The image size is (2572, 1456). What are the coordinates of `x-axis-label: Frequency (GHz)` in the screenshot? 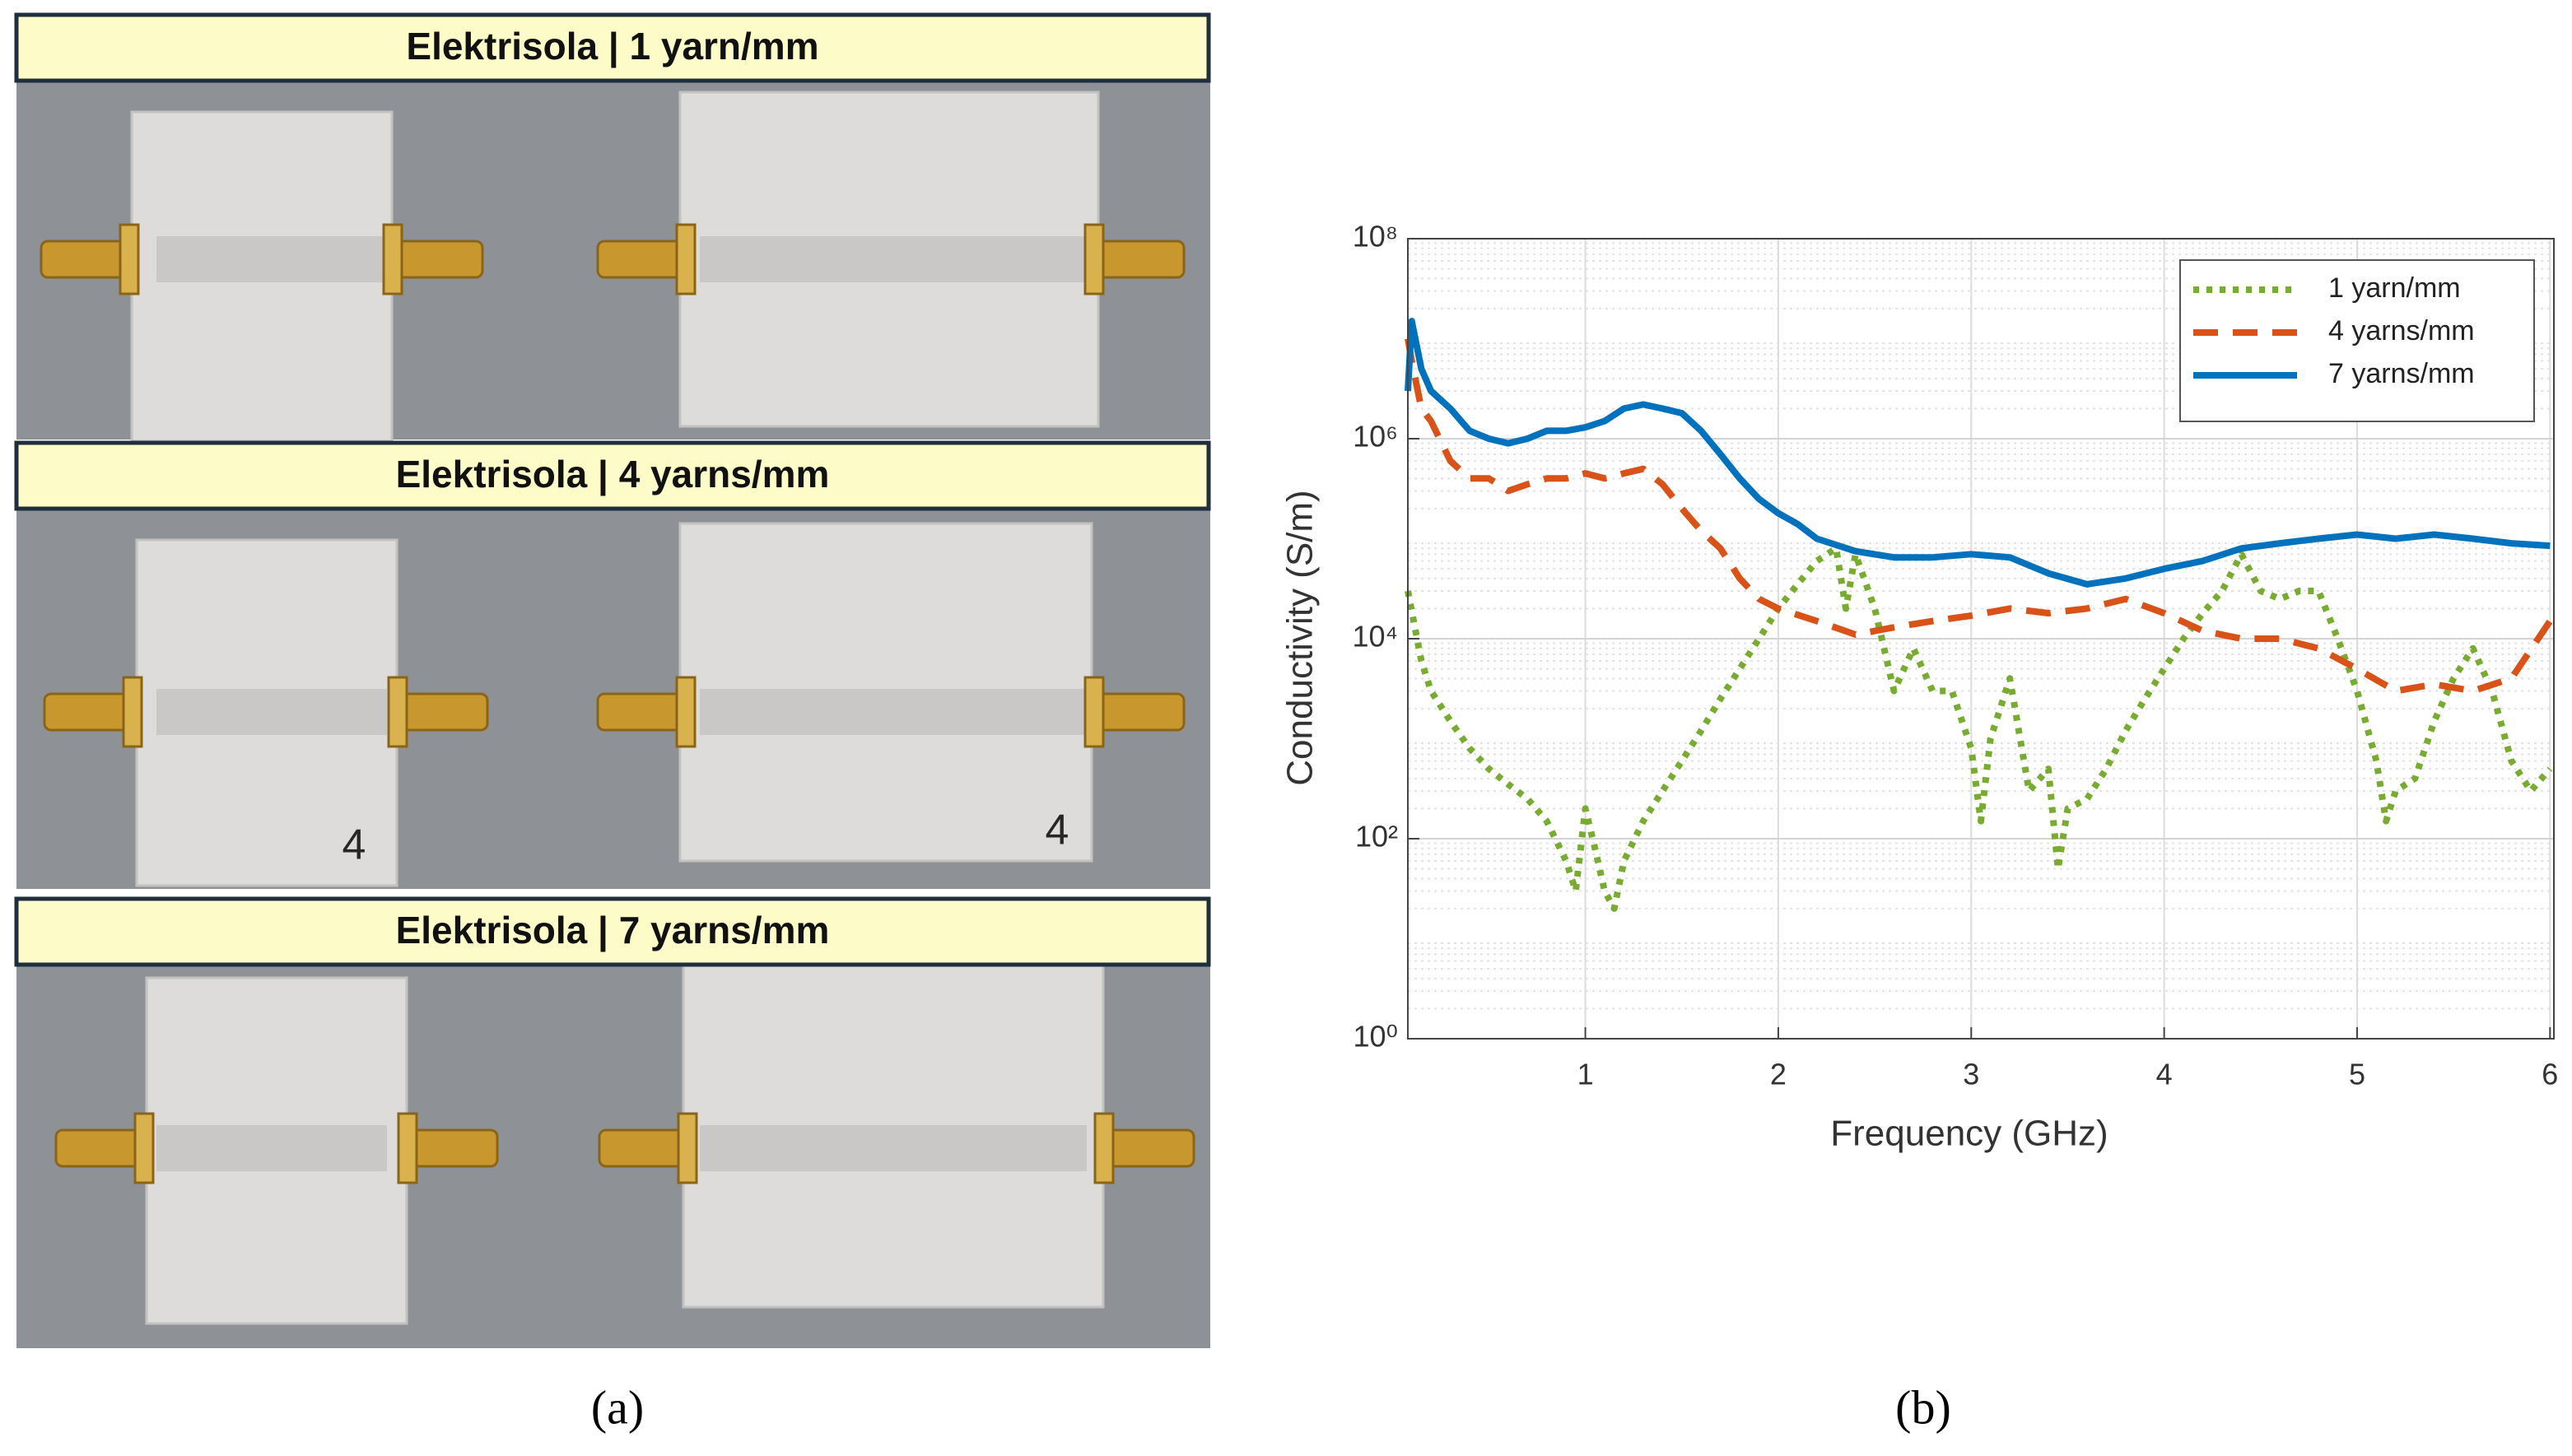 It's located at (1969, 1134).